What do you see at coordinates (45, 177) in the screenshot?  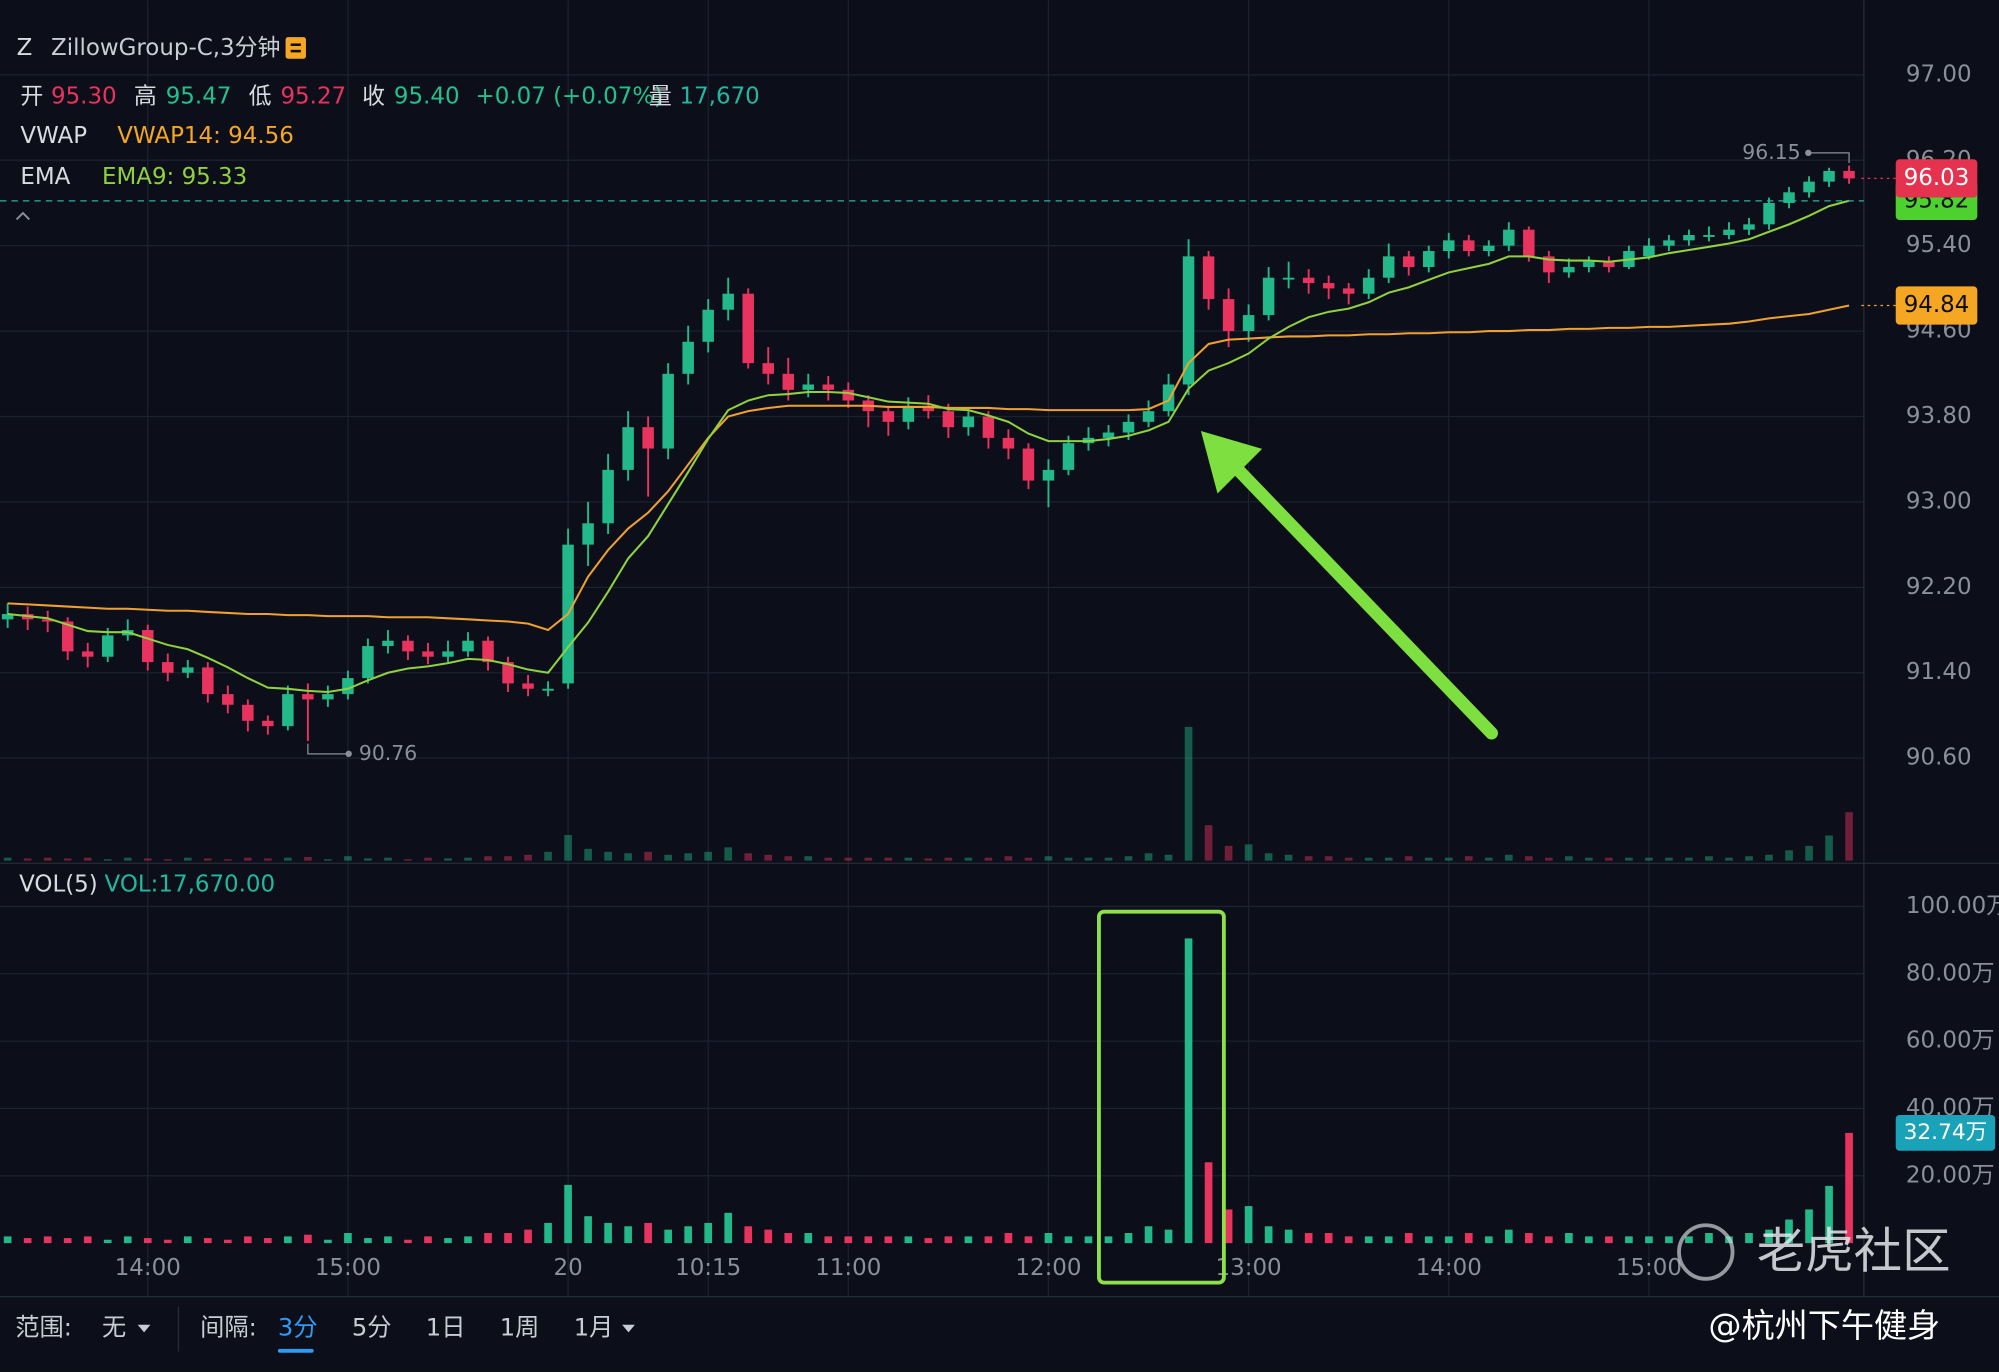 I see `indicator-name: EMA` at bounding box center [45, 177].